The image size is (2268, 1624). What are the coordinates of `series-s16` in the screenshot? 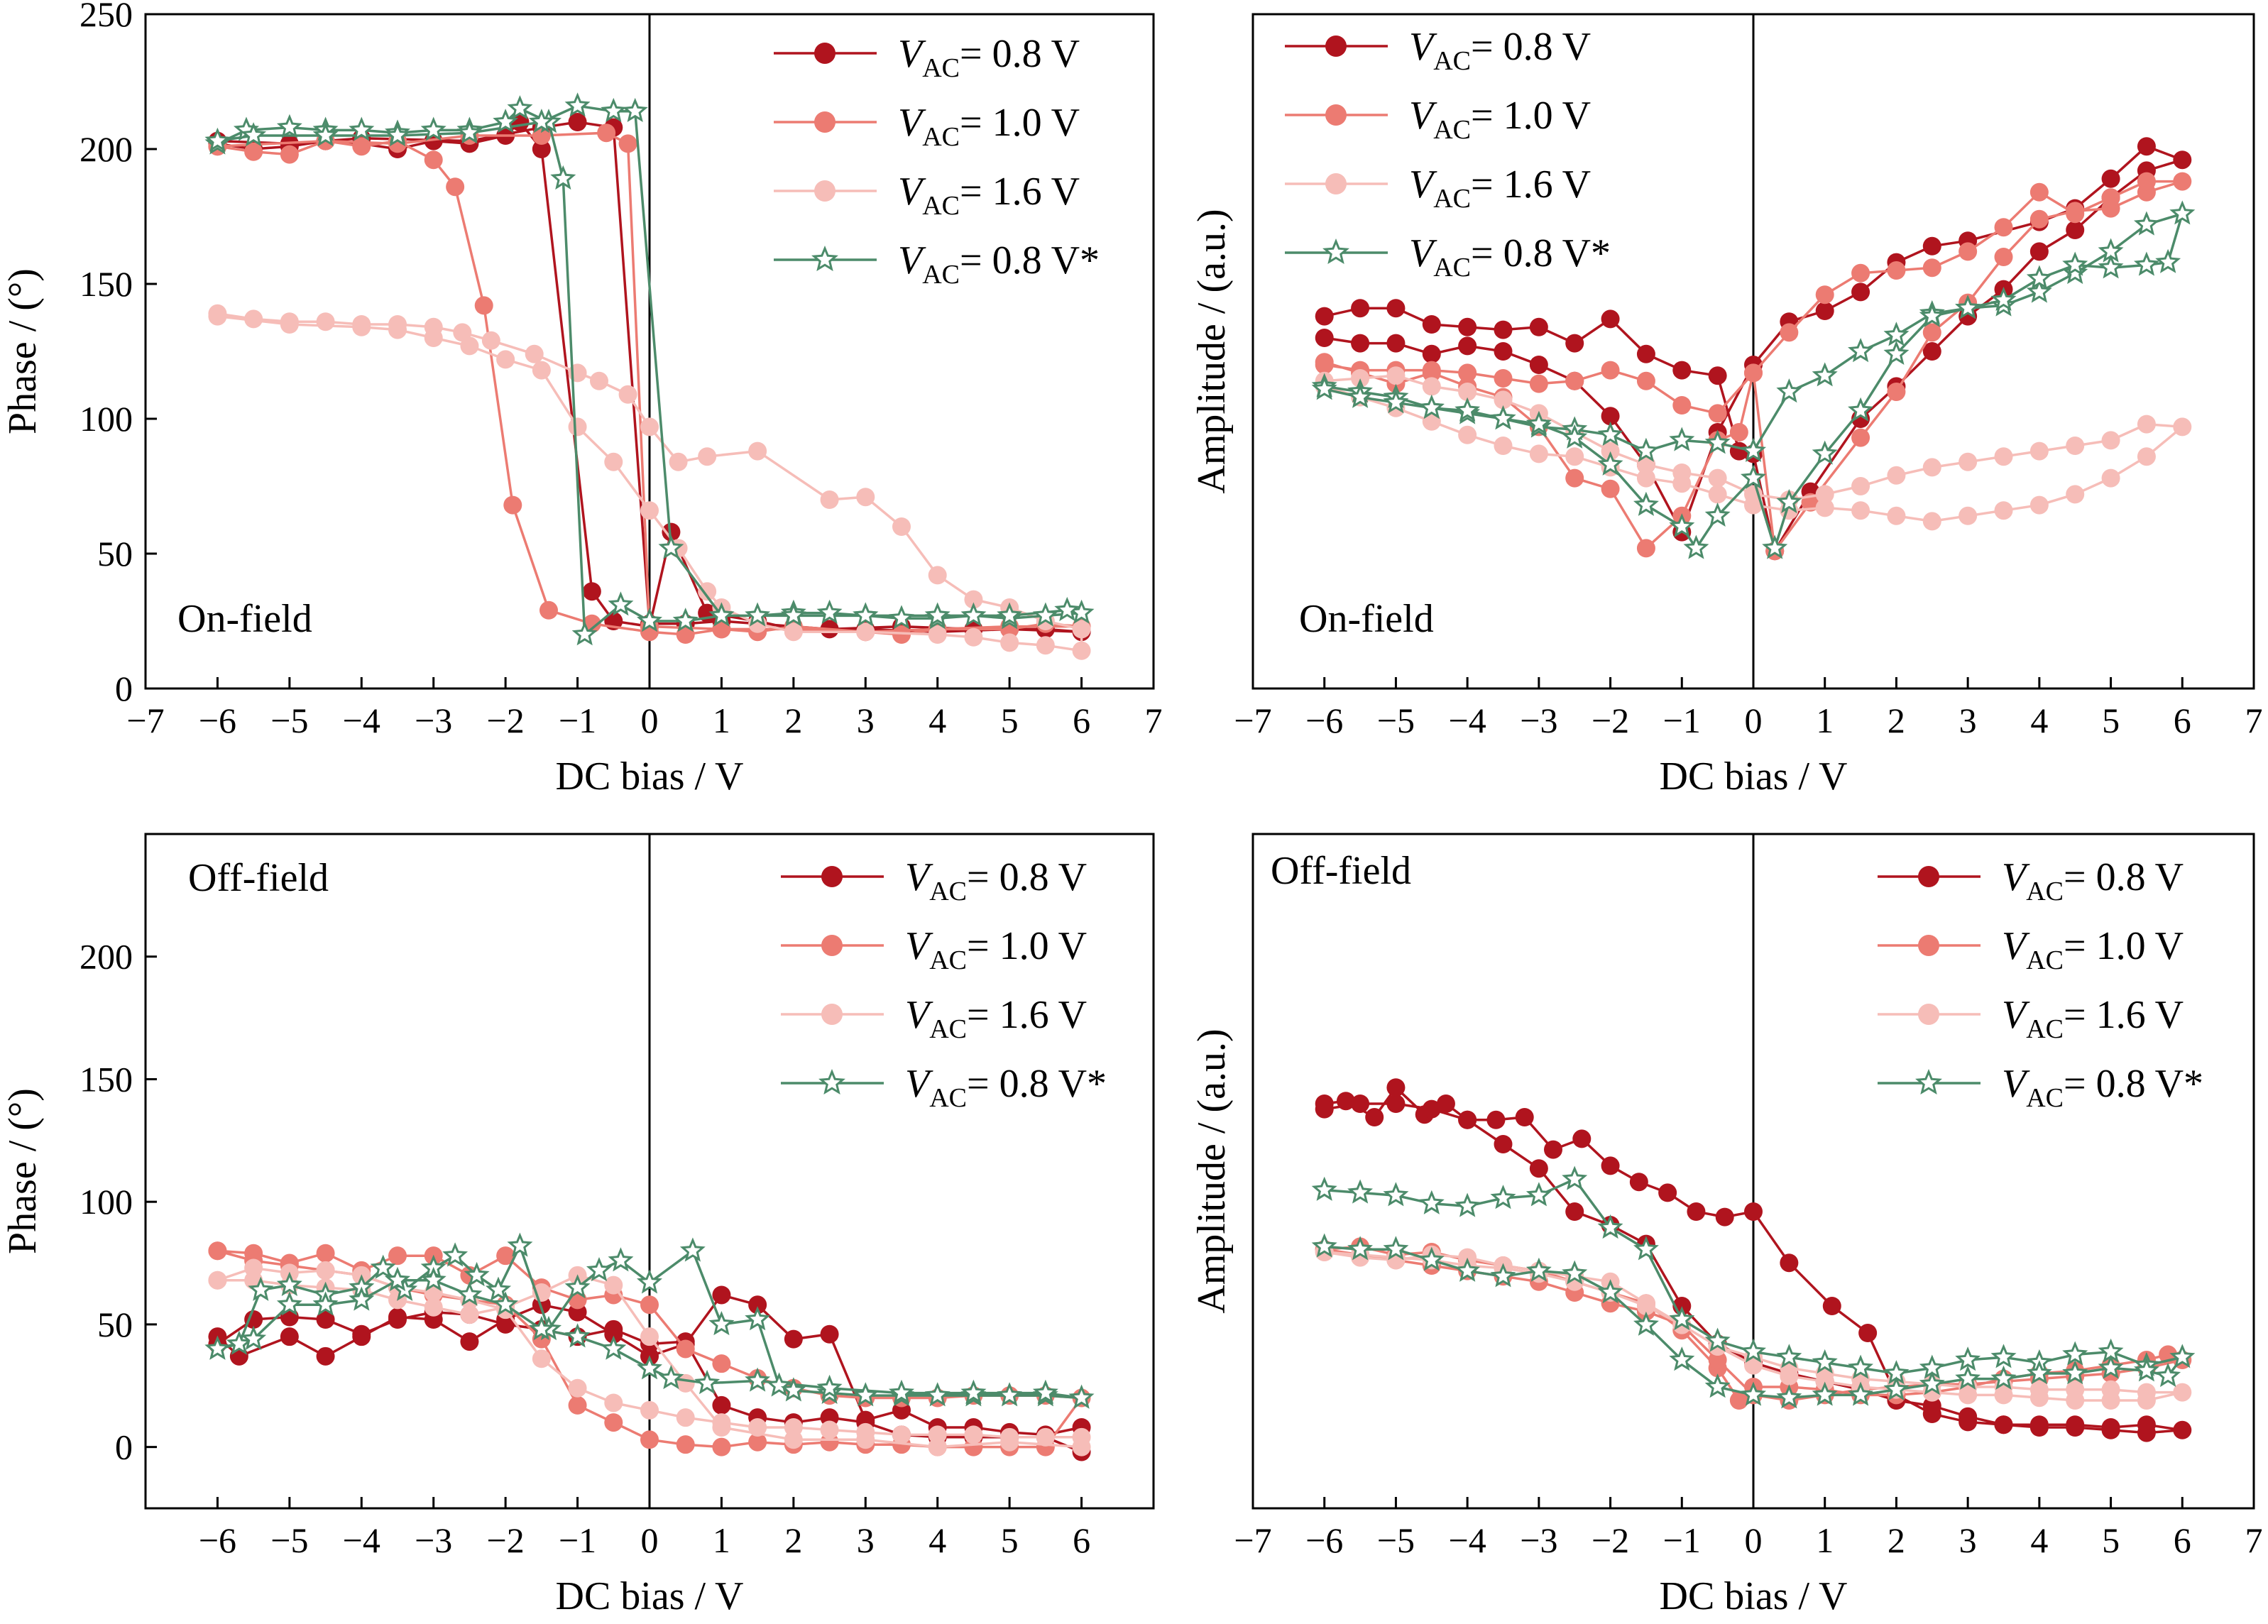 It's located at (1754, 448).